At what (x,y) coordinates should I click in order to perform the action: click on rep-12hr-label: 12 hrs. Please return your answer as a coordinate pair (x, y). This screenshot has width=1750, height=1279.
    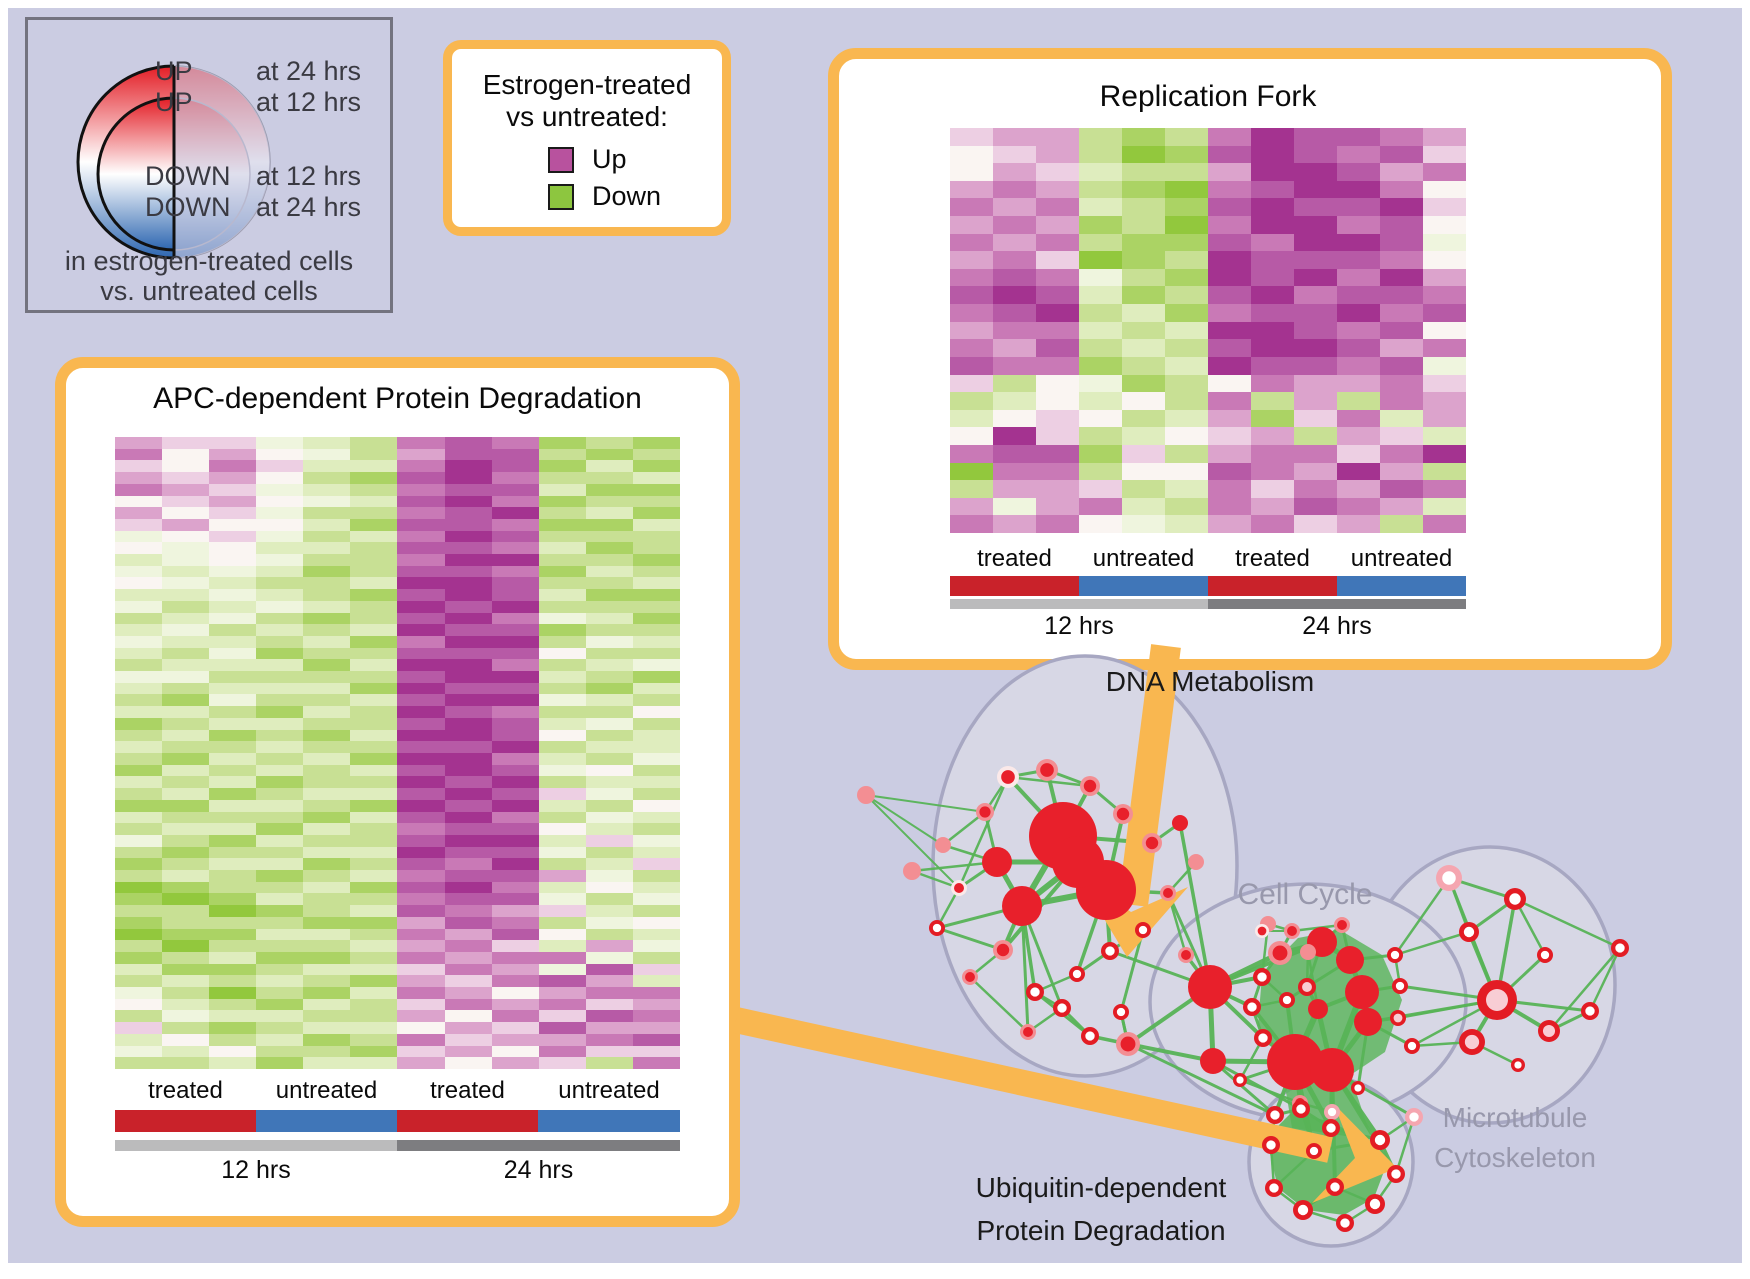
    Looking at the image, I should click on (1079, 626).